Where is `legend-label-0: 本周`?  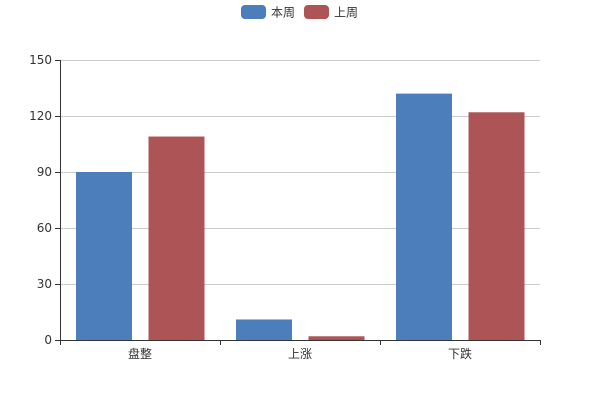 legend-label-0: 本周 is located at coordinates (283, 13).